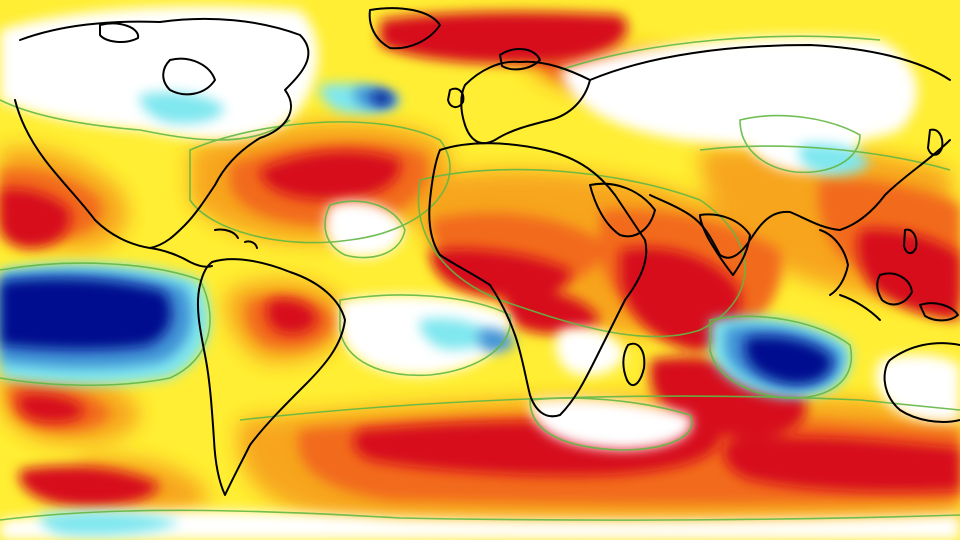 The width and height of the screenshot is (960, 540). I want to click on coast-africa, so click(538, 280).